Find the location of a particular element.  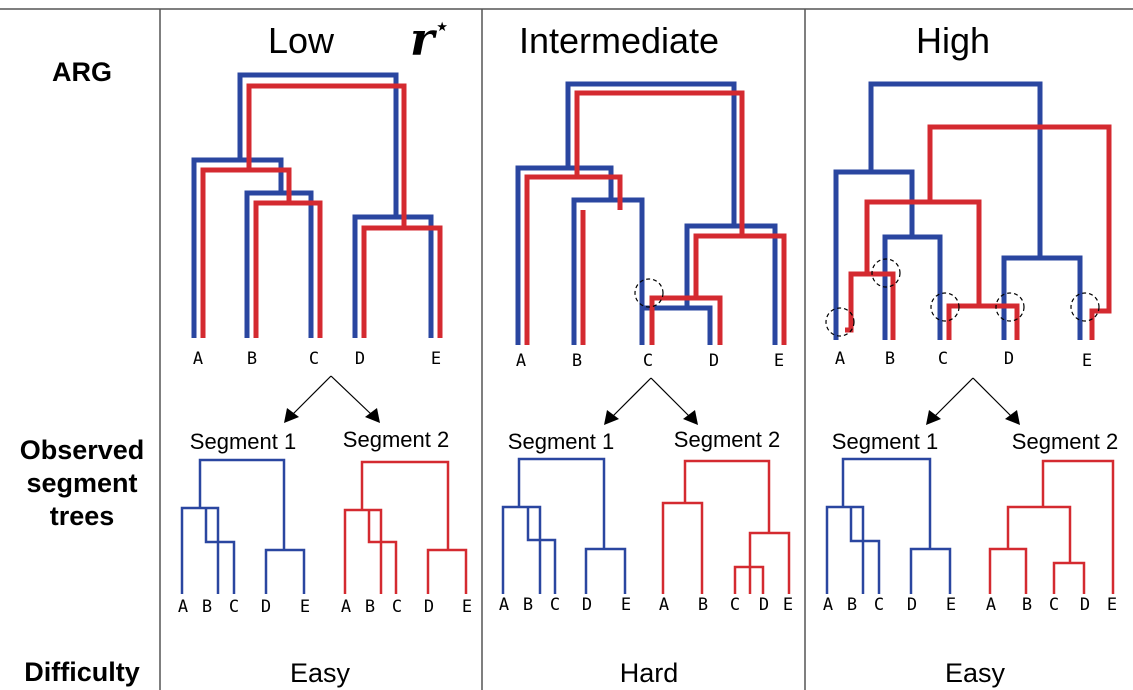

segment2-tree-high is located at coordinates (1051, 526).